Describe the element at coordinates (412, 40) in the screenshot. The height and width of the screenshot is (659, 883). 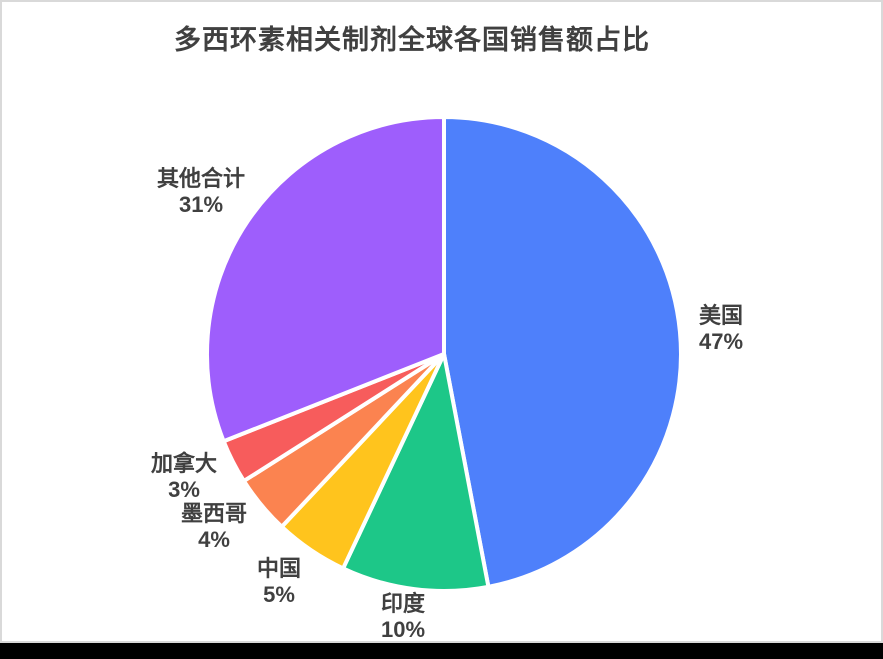
I see `chart-title: 多西环素相关制剂全球各国销售额占比` at that location.